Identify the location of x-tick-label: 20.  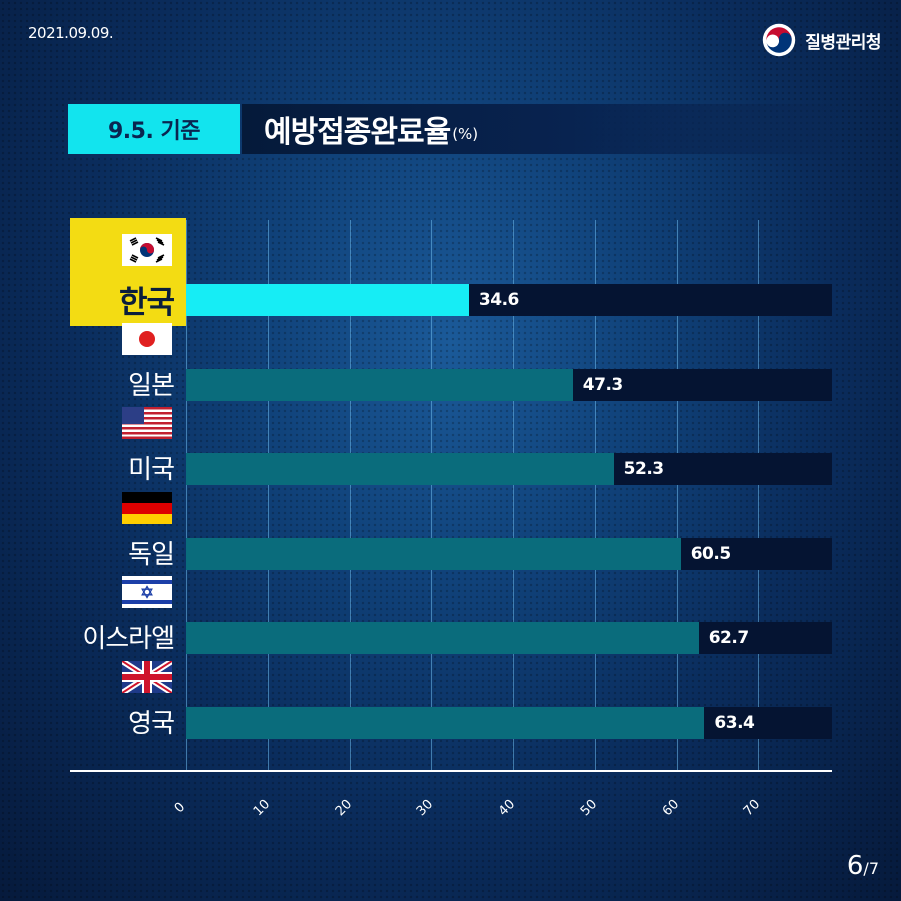
(343, 808).